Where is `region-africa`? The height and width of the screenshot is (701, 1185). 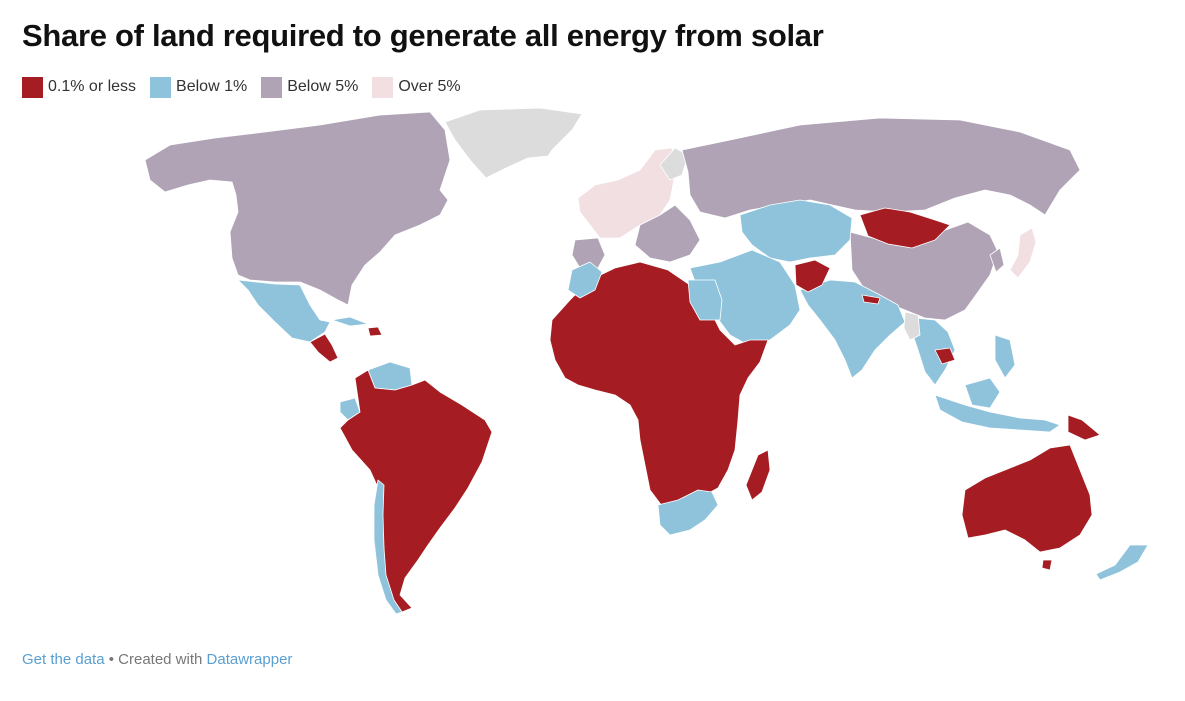 region-africa is located at coordinates (659, 386).